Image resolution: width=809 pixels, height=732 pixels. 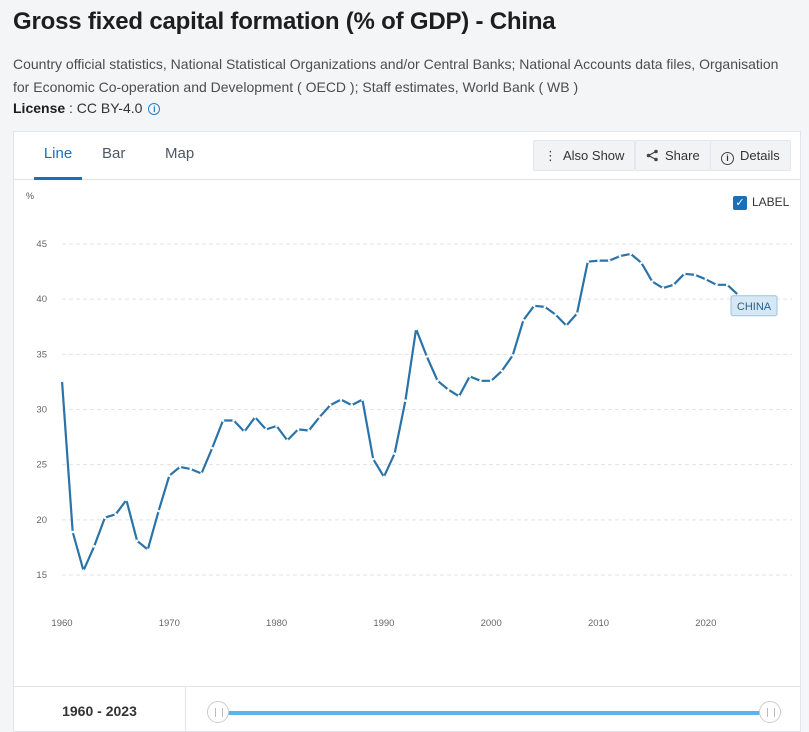 What do you see at coordinates (41, 575) in the screenshot?
I see `y-tick-label: 15` at bounding box center [41, 575].